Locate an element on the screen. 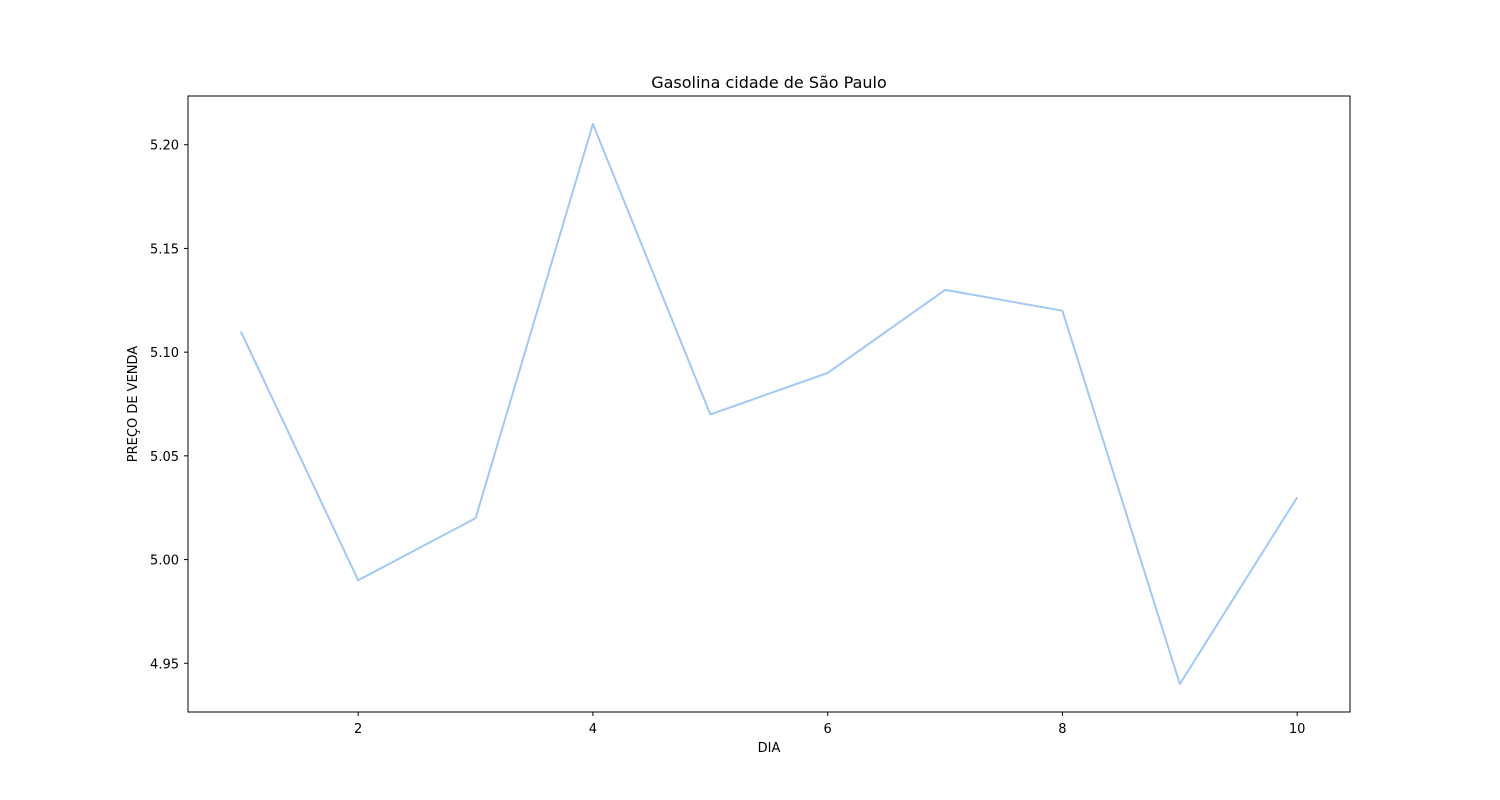 The image size is (1500, 800). x-axis-ticks: 2 4 6 8 10 is located at coordinates (829, 724).